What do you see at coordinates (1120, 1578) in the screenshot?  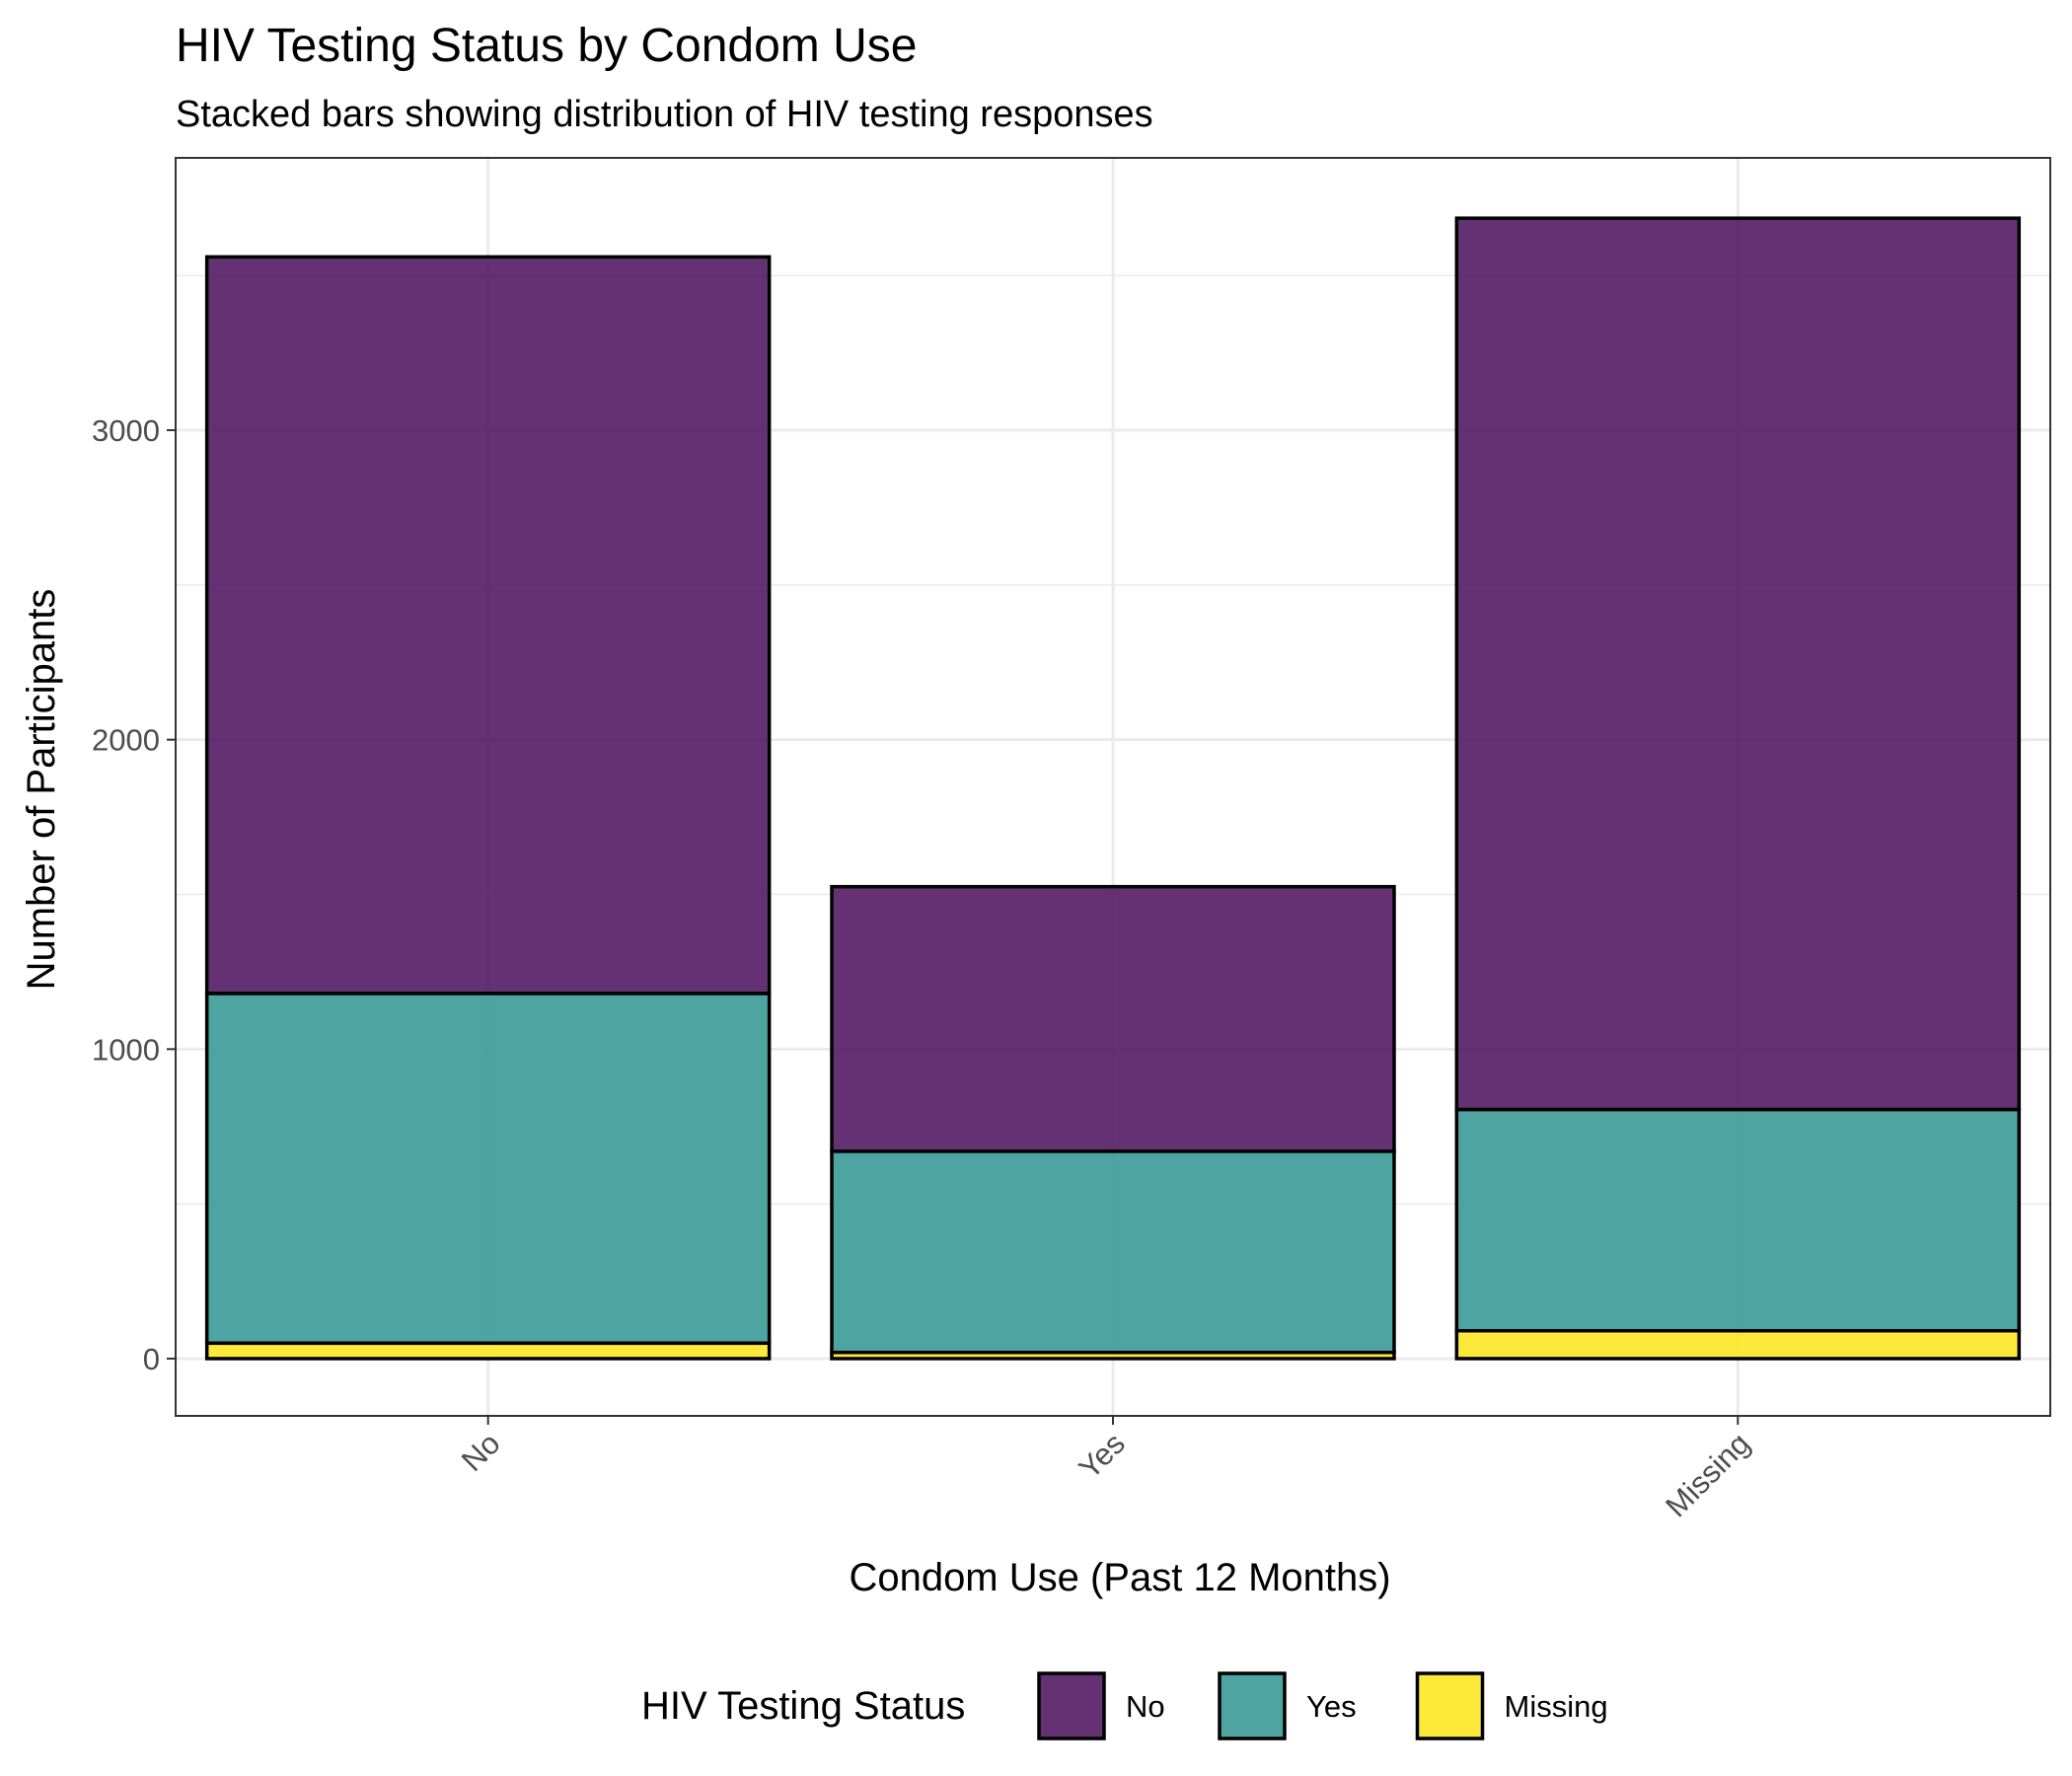 I see `x-axis-title: Condom Use (Past 12 Months)` at bounding box center [1120, 1578].